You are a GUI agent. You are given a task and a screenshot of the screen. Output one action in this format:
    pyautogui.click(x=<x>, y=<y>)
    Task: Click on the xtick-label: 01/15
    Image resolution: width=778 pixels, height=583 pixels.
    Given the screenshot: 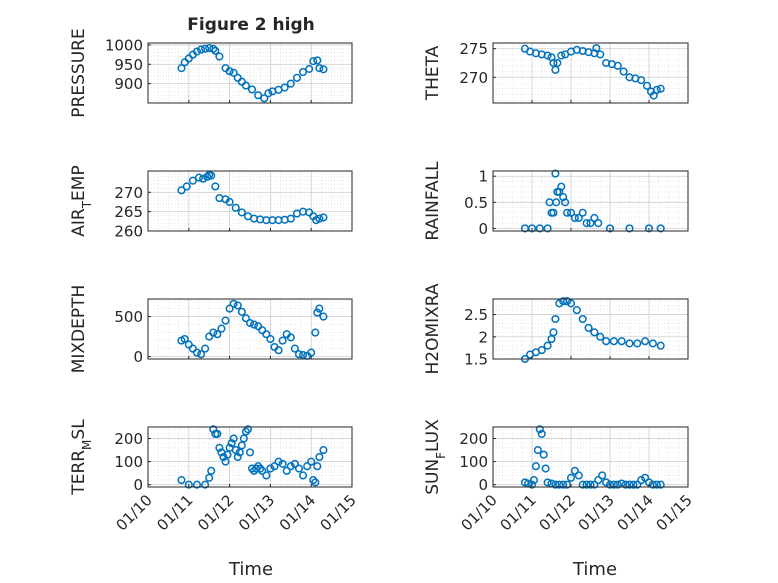 What is the action you would take?
    pyautogui.click(x=338, y=512)
    